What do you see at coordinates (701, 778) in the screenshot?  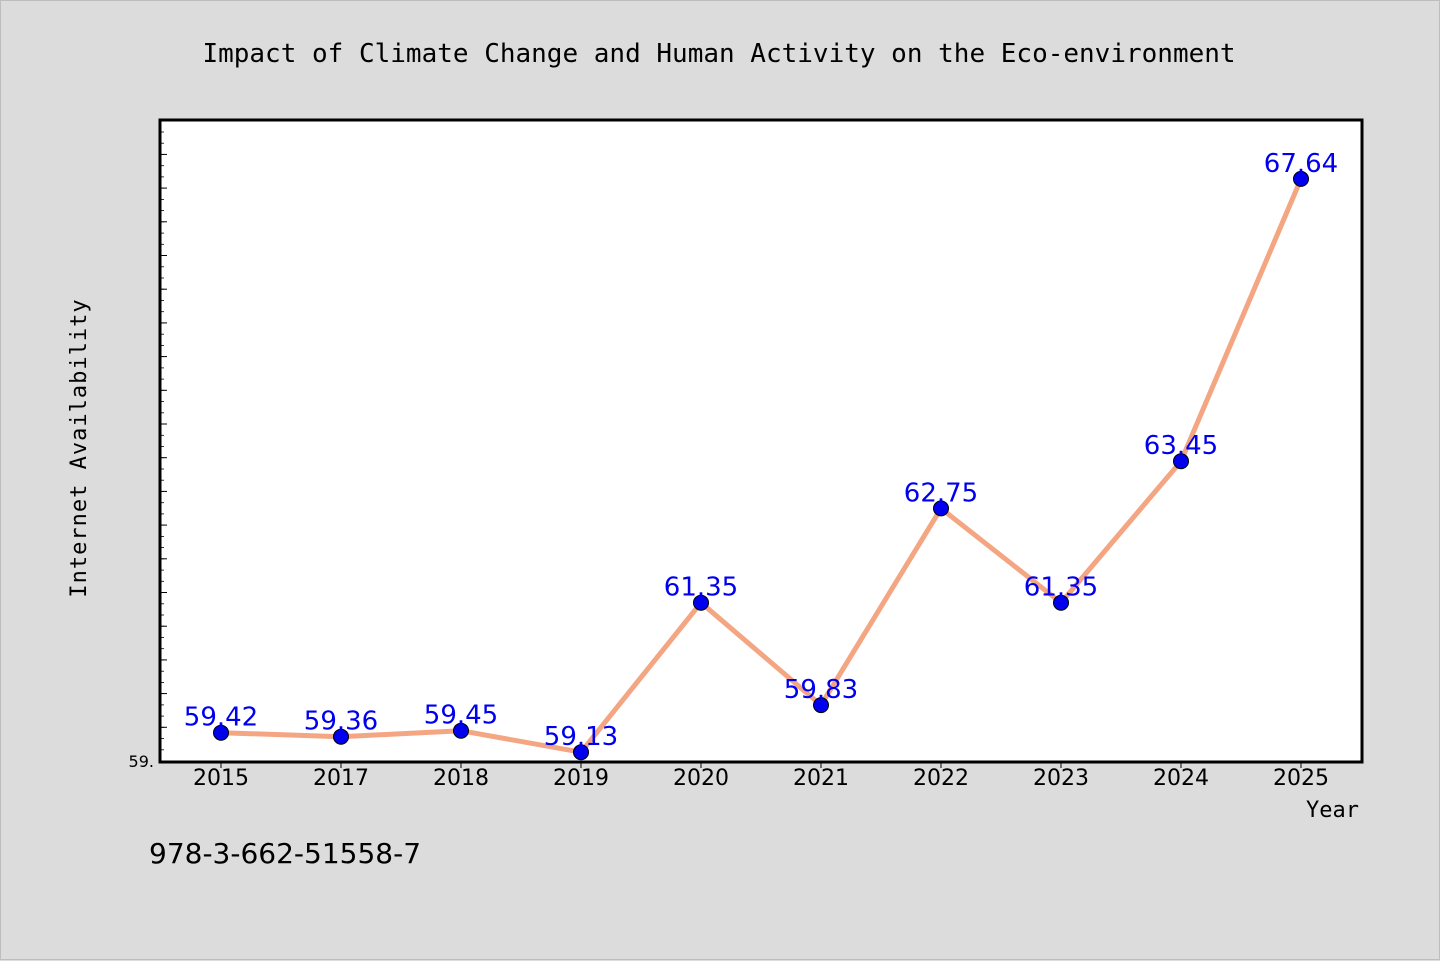 I see `x-tick-label: 2020` at bounding box center [701, 778].